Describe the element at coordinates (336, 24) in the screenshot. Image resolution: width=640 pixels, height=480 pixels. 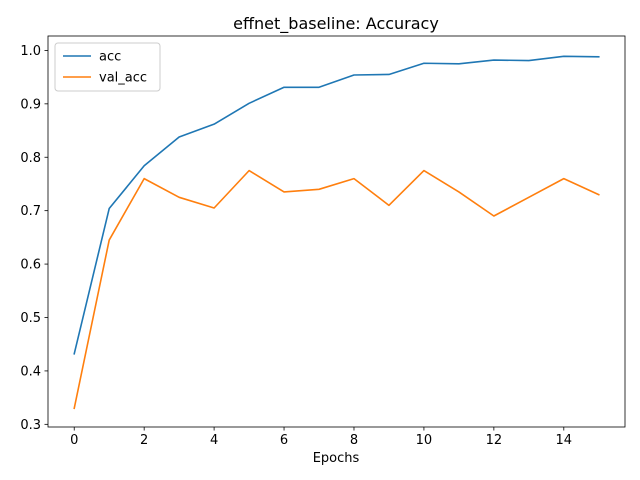
I see `chart-title: effnet_baseline: Accuracy` at that location.